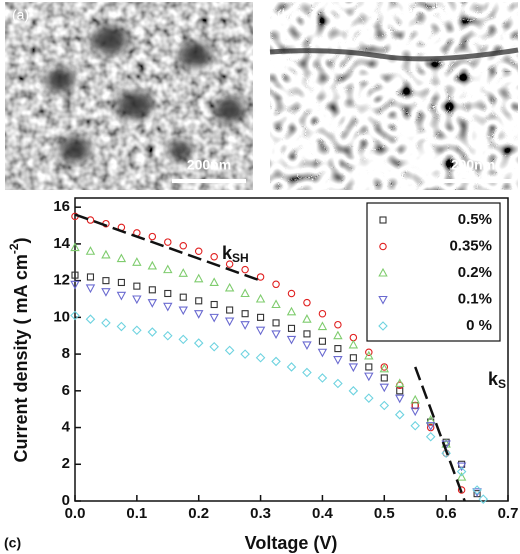  I want to click on panel-label: (a), so click(20, 15).